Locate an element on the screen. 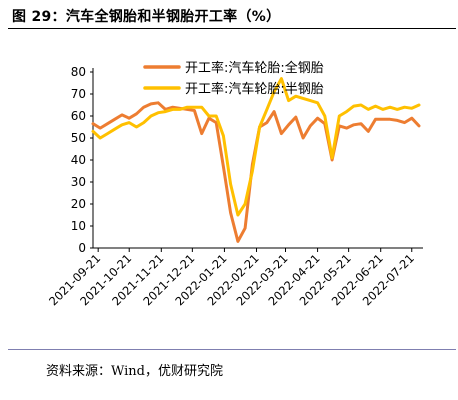 The width and height of the screenshot is (458, 400). y-tick-label: 70 is located at coordinates (78, 94).